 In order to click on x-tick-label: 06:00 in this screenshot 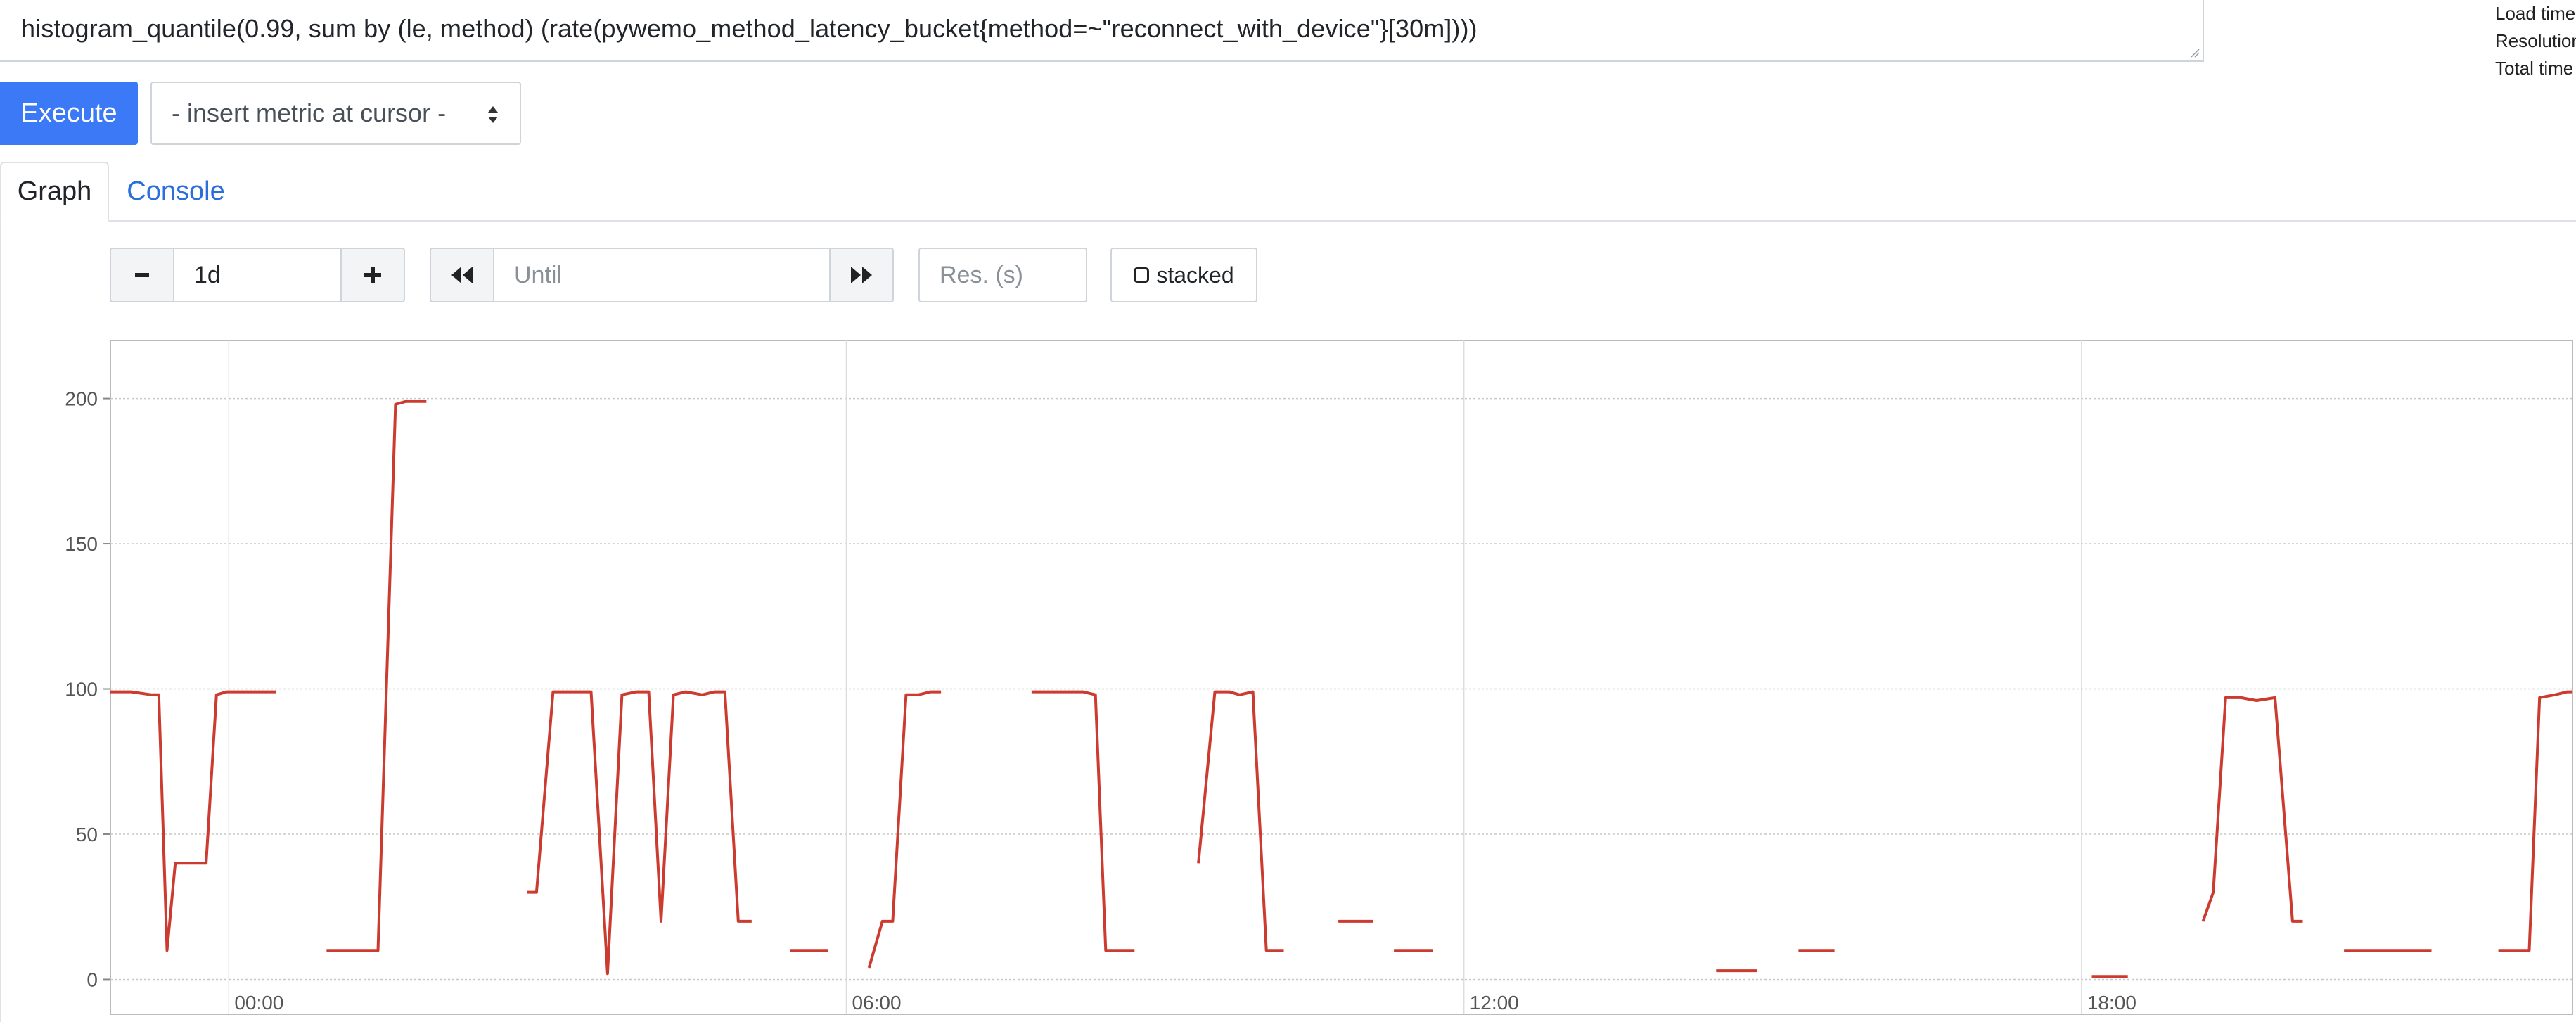, I will do `click(877, 1003)`.